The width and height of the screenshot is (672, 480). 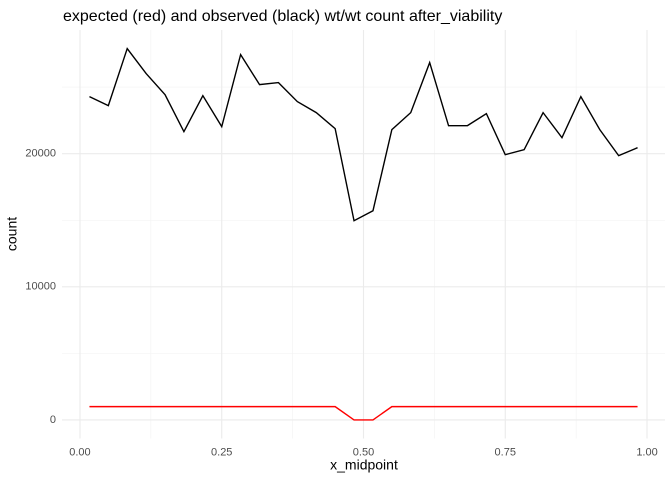 I want to click on x-tick-label: 1.00, so click(x=646, y=452).